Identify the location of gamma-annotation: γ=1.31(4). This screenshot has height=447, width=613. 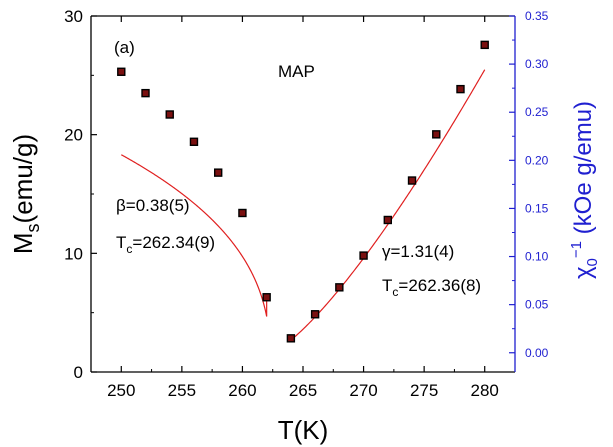
(418, 251).